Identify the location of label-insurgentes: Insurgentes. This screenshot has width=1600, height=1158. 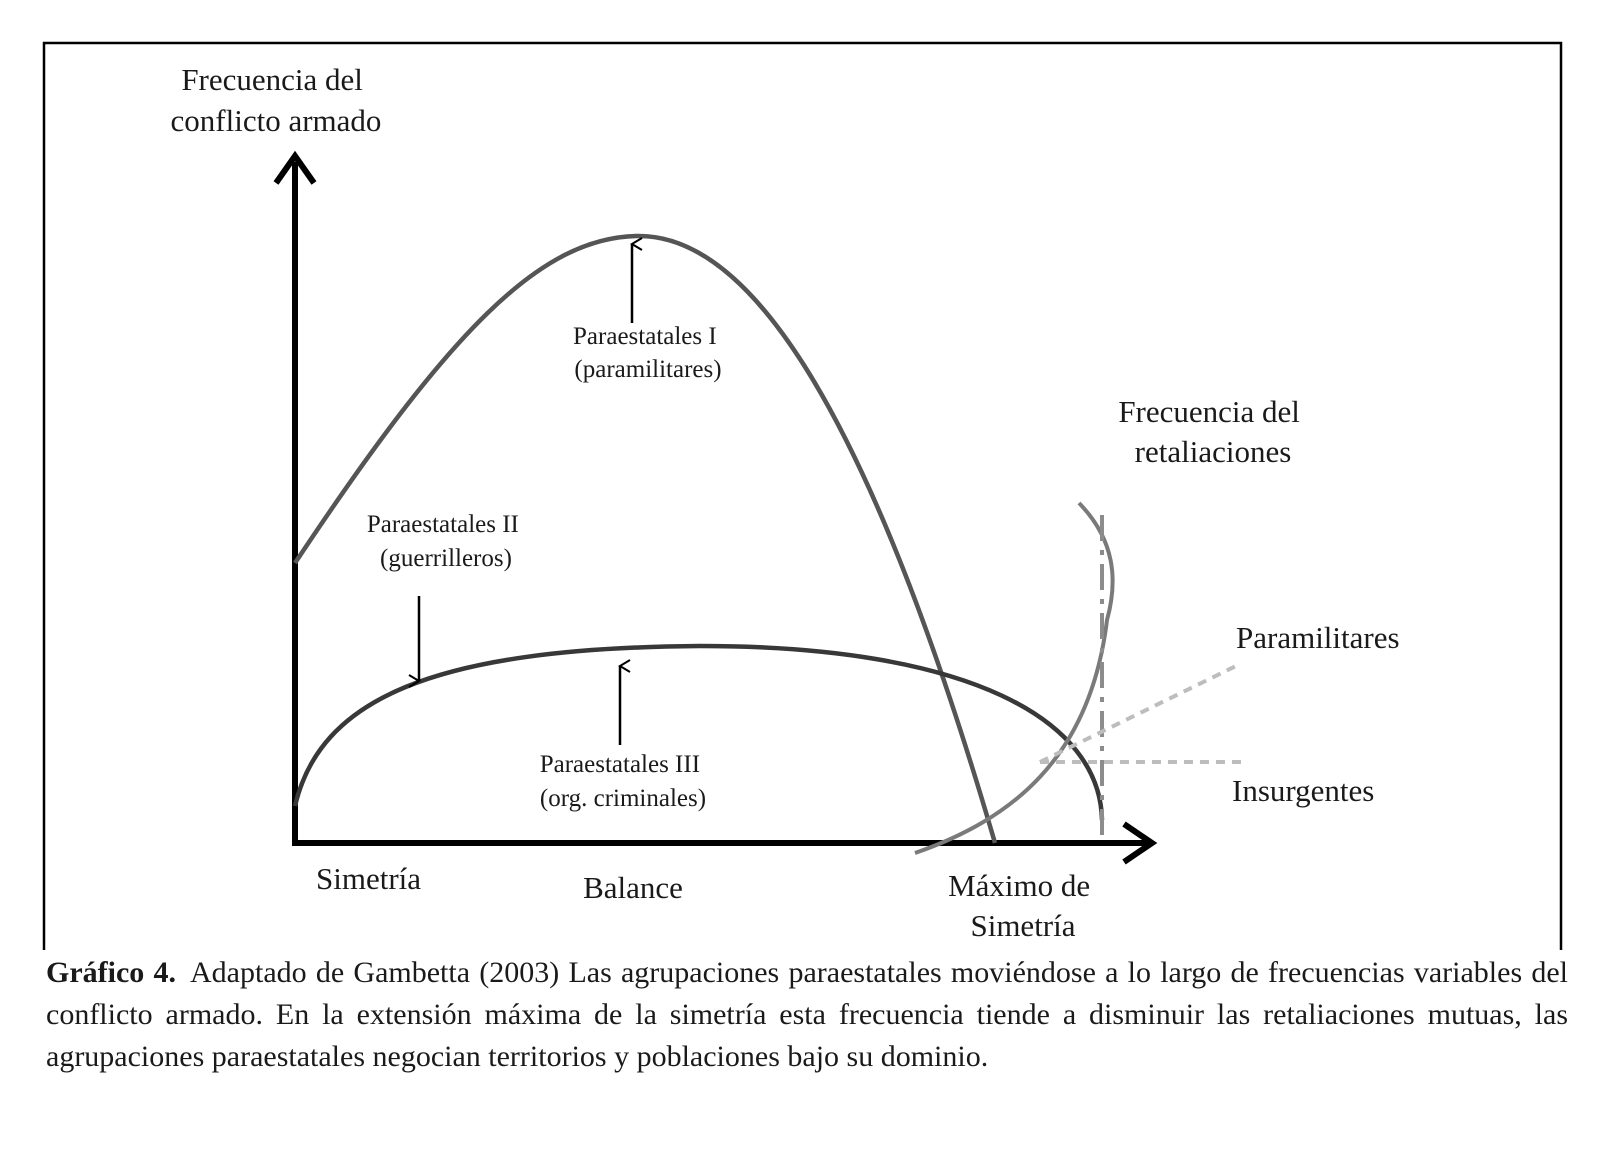
(1303, 790).